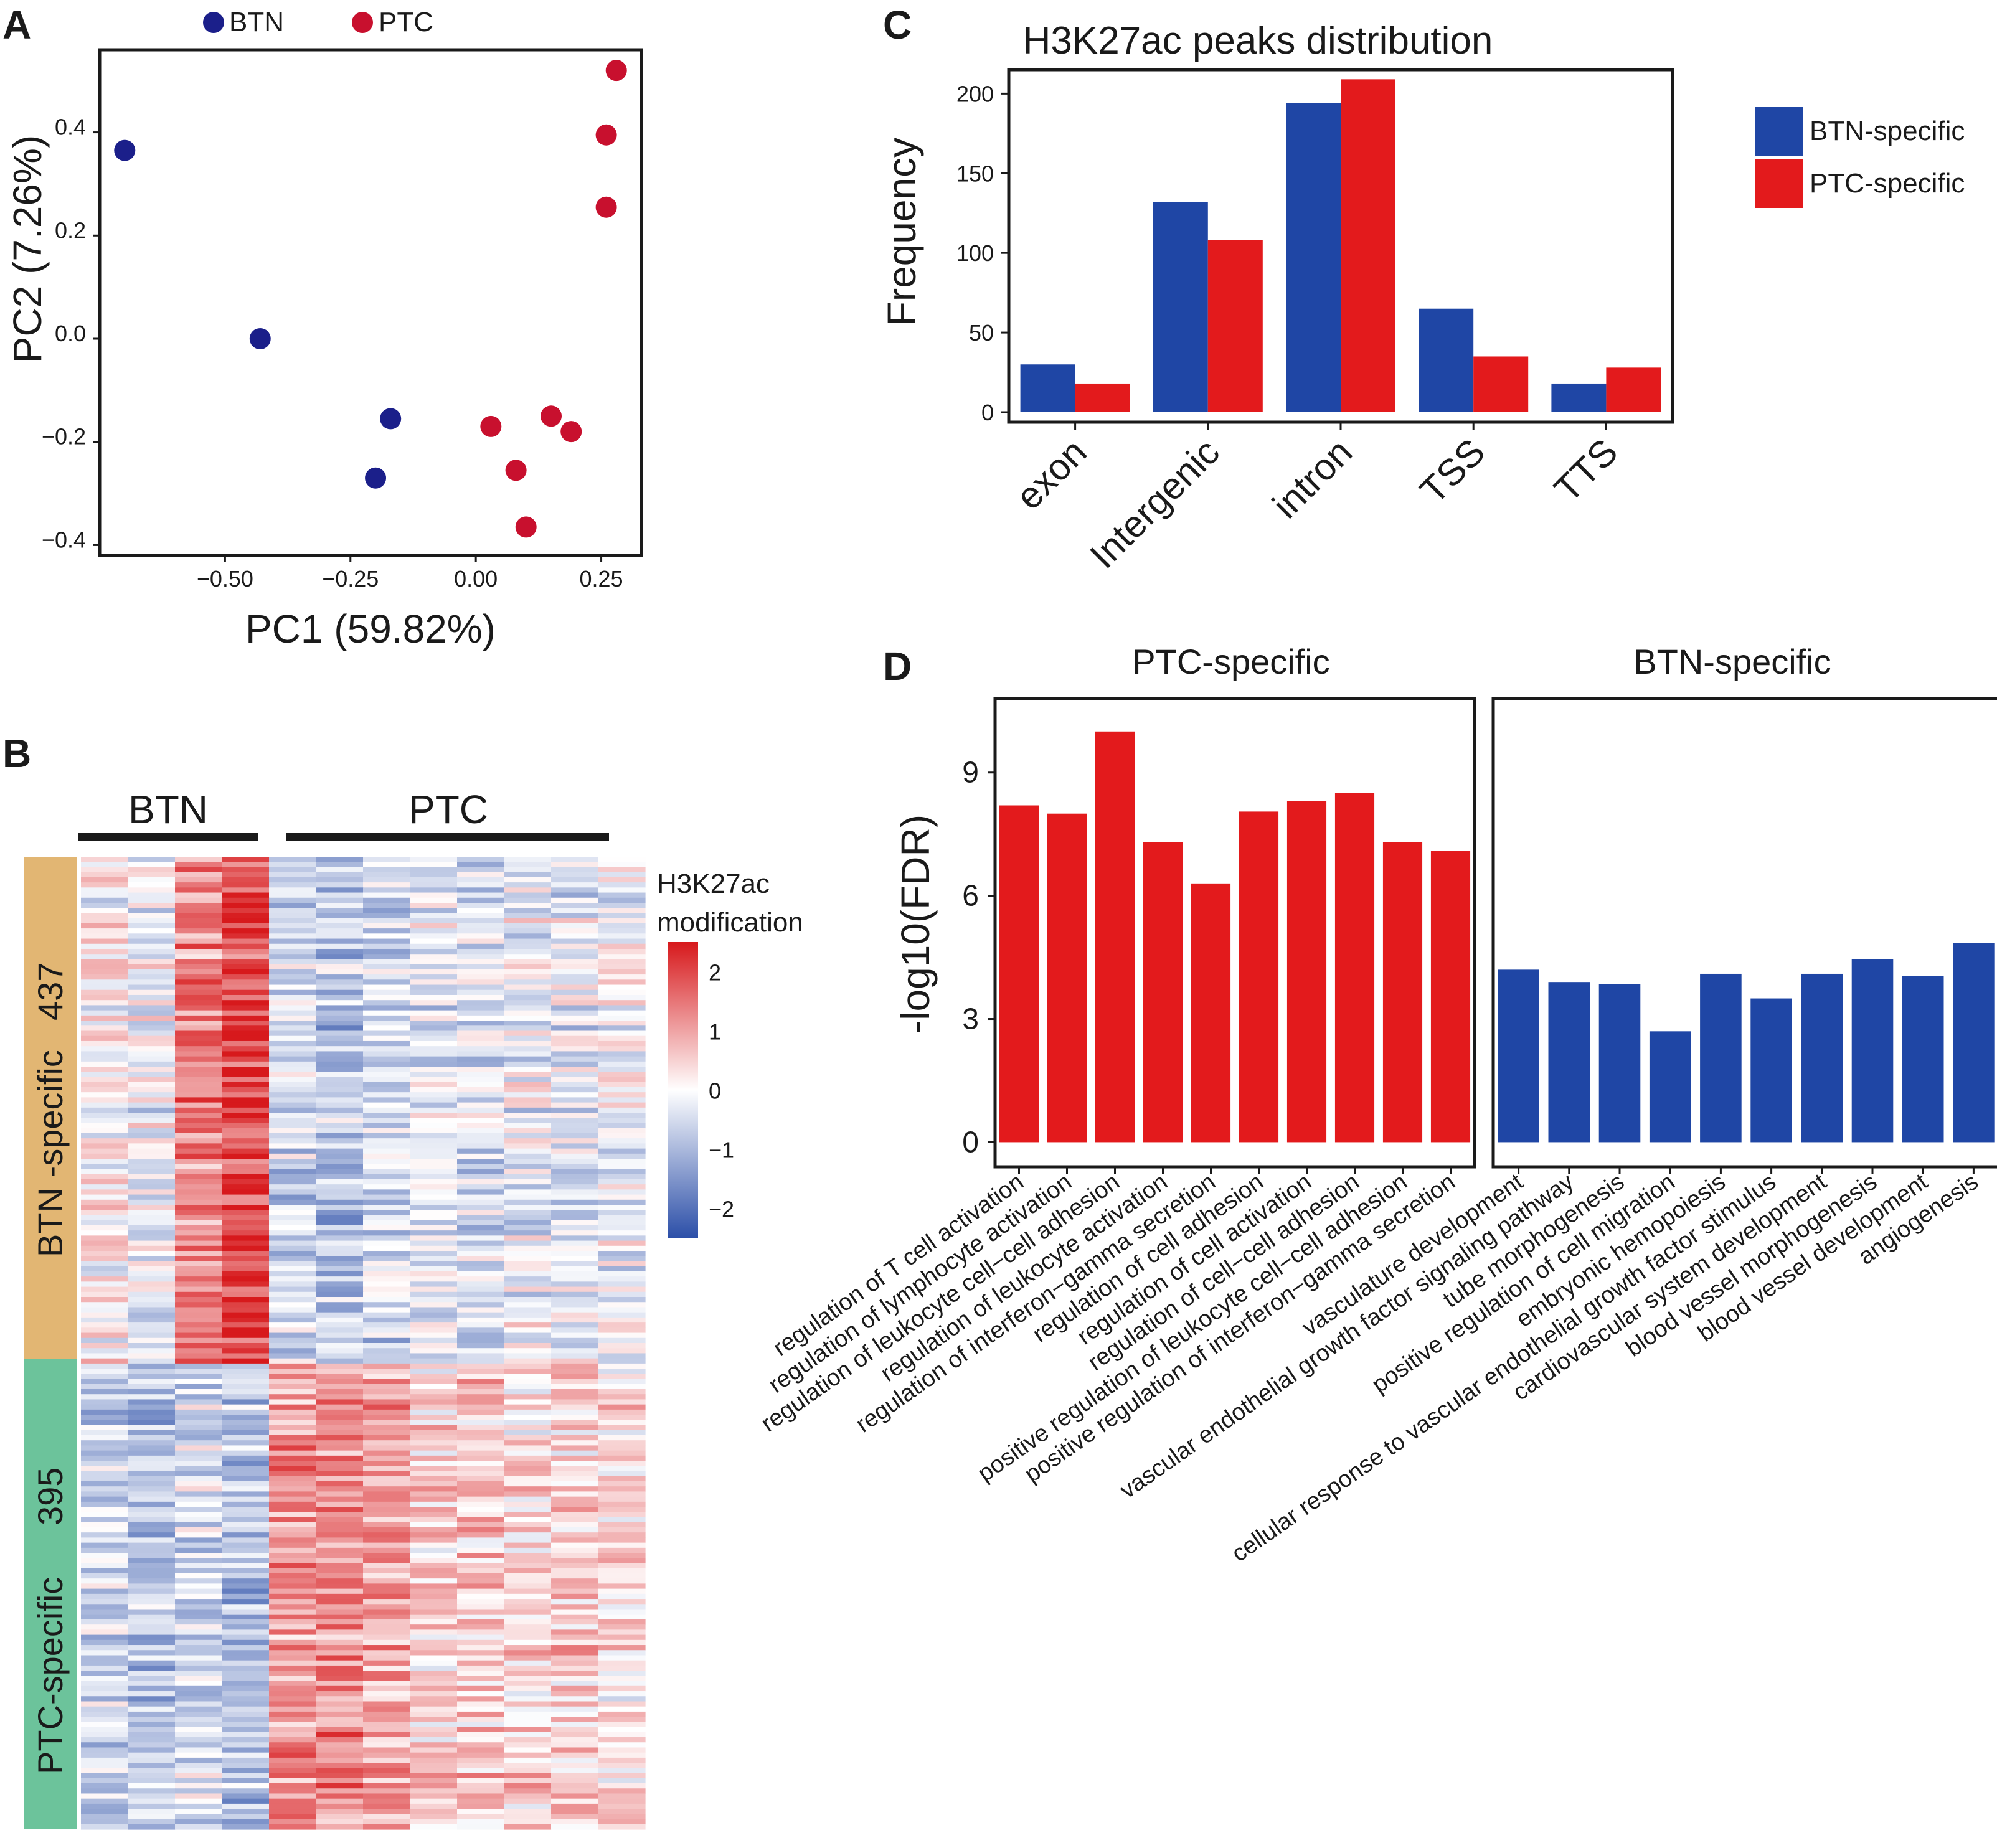 This screenshot has width=1997, height=1848. What do you see at coordinates (901, 232) in the screenshot?
I see `bar-chart-y-axis-label: Frequency` at bounding box center [901, 232].